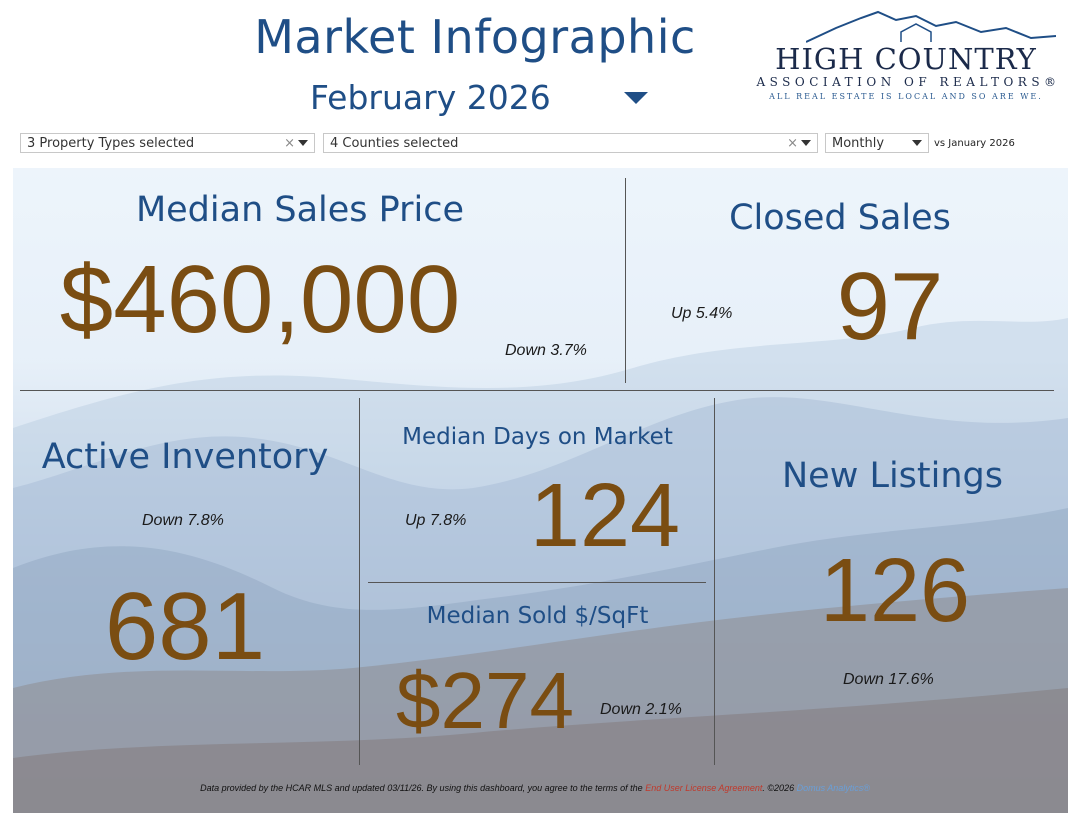  I want to click on active-inventory-change: Down 7.8%, so click(183, 520).